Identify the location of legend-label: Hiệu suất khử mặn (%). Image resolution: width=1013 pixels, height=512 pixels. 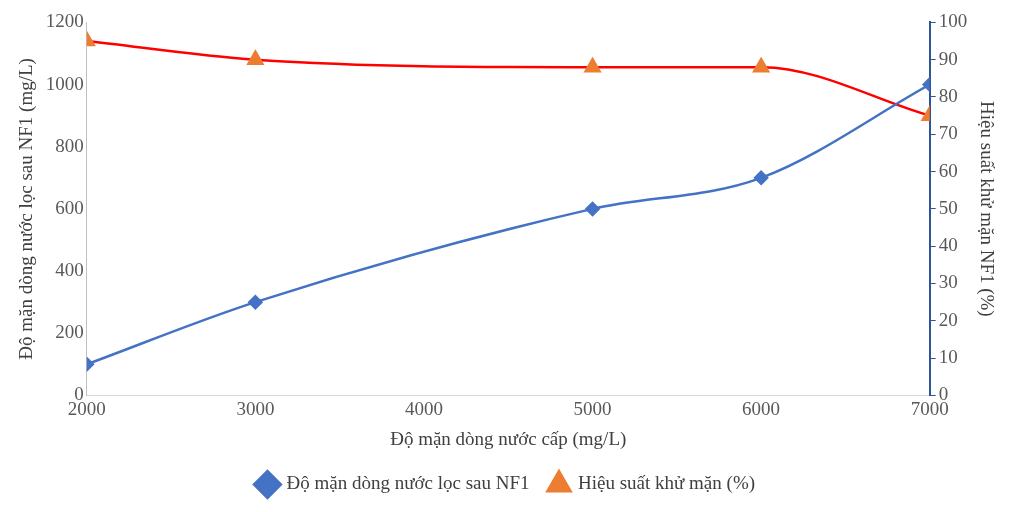
(667, 483).